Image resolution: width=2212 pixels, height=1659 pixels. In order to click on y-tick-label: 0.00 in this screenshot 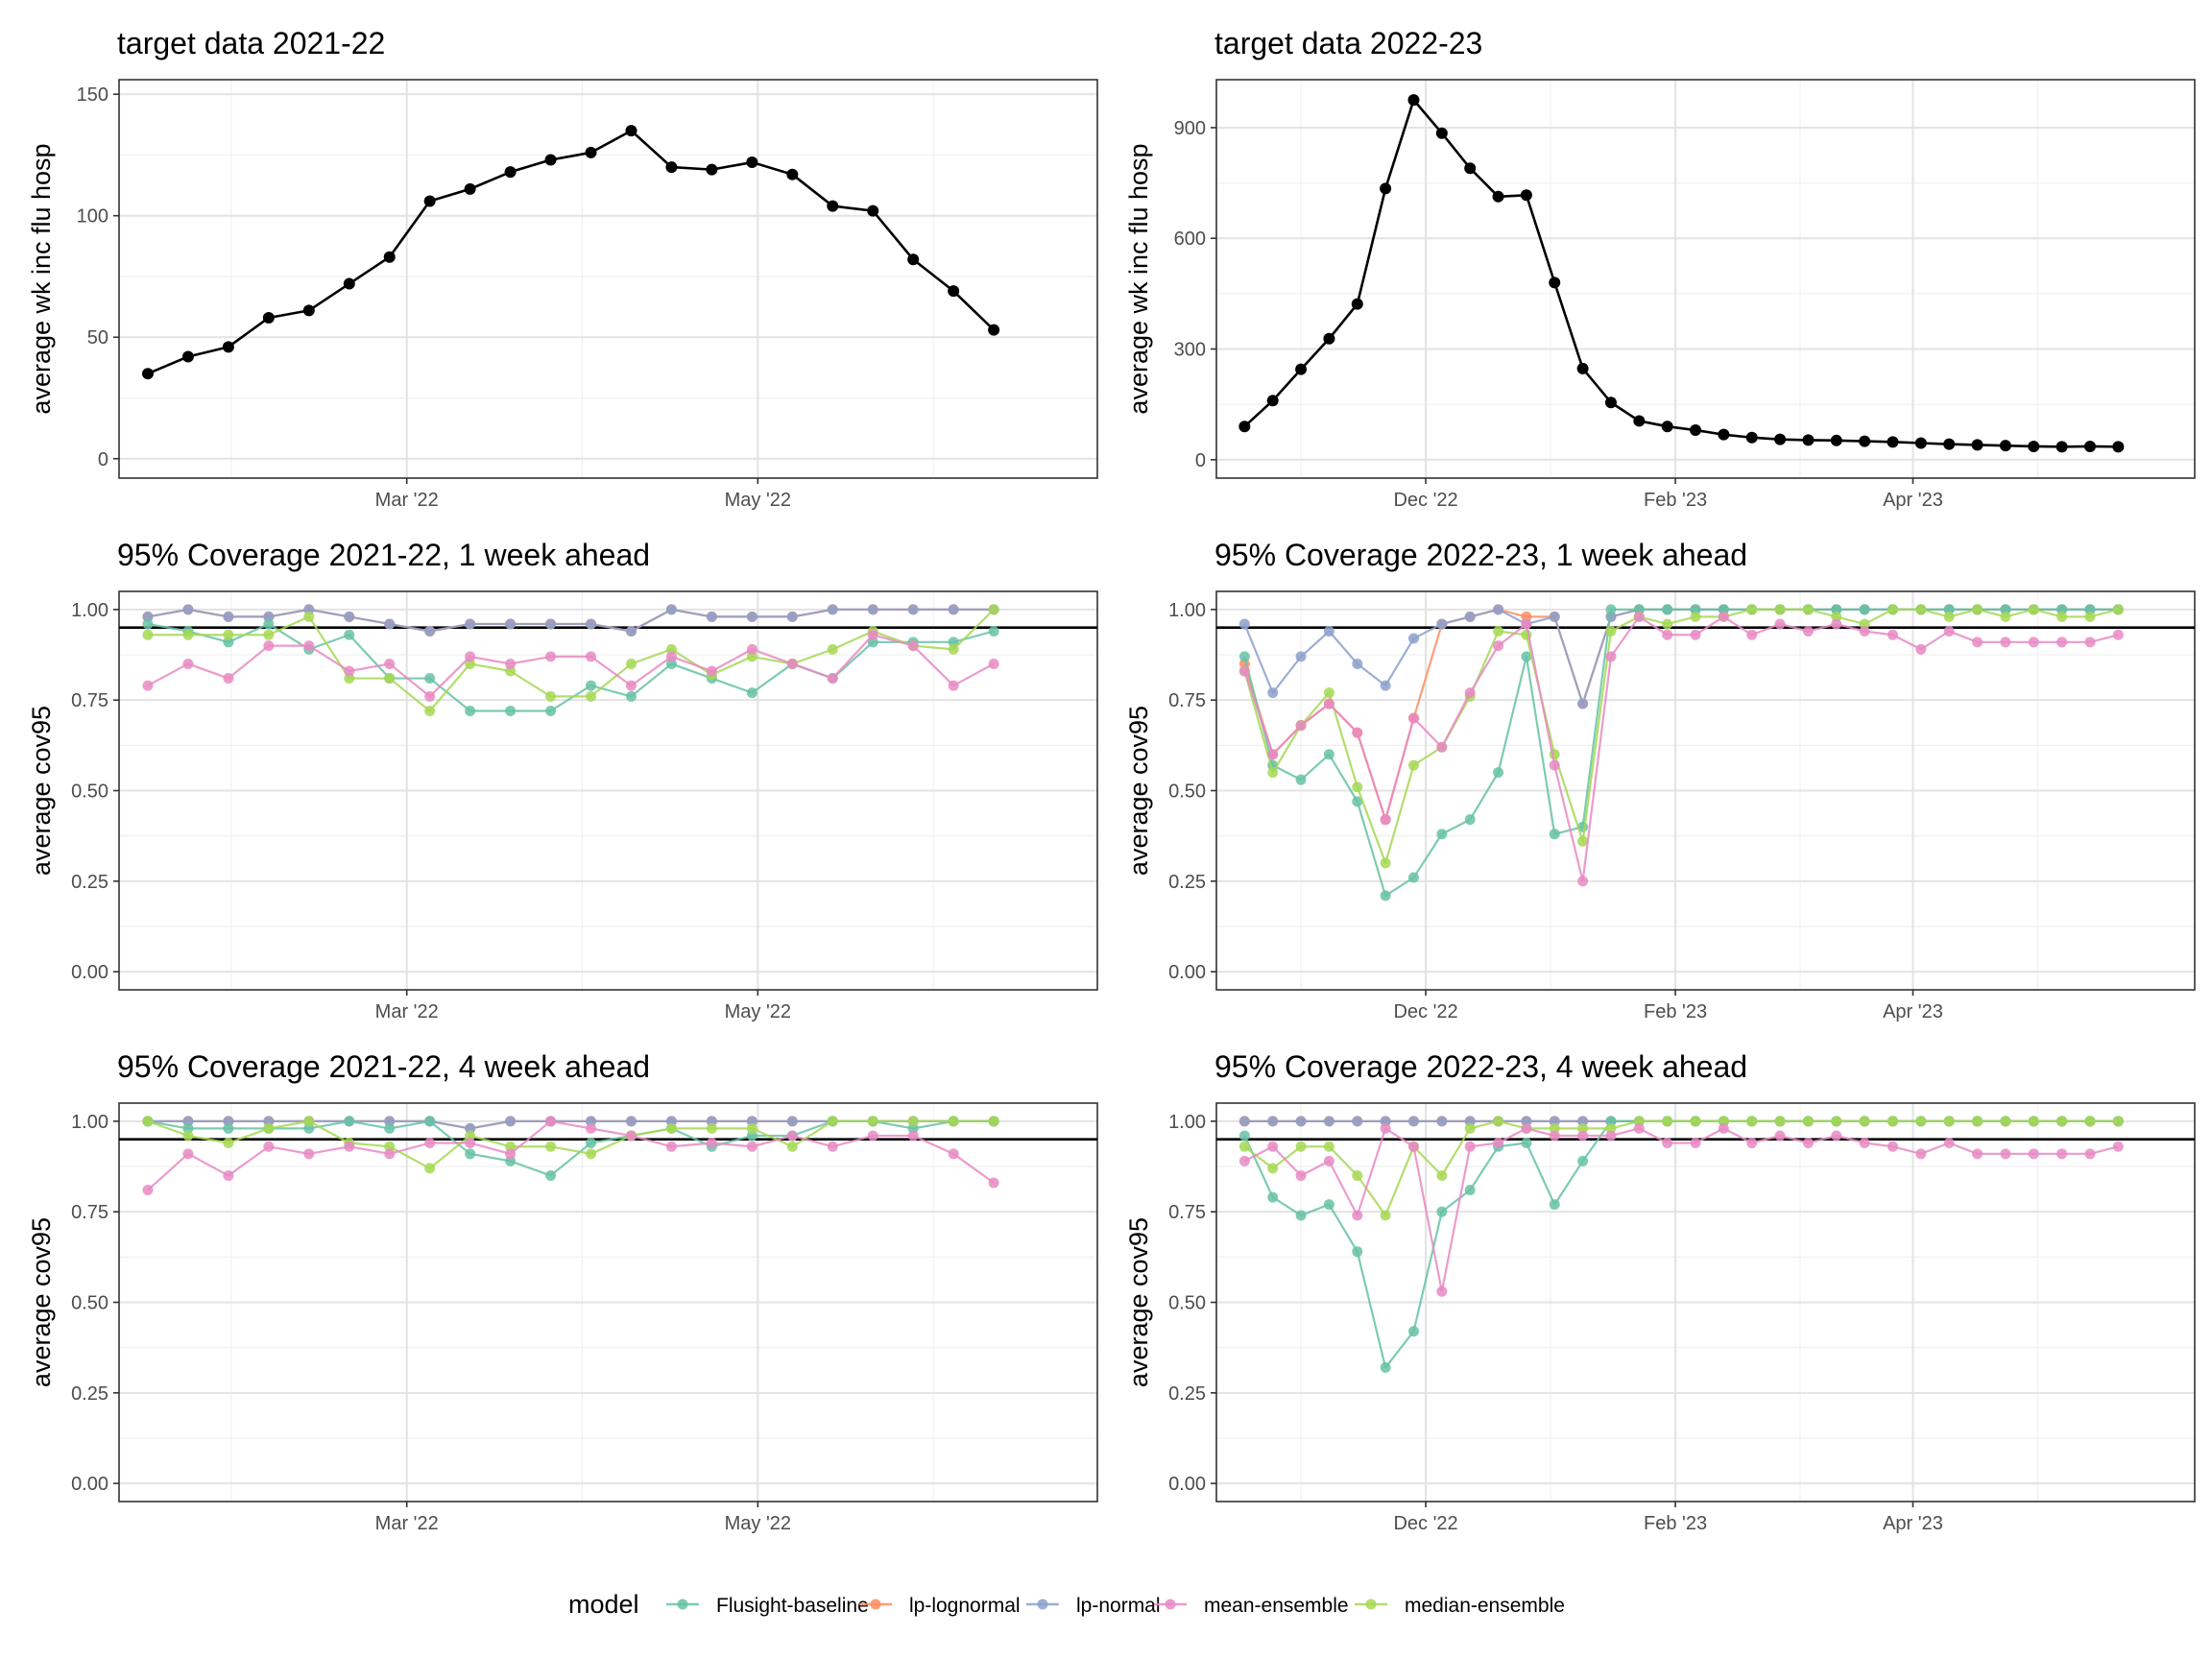, I will do `click(89, 1484)`.